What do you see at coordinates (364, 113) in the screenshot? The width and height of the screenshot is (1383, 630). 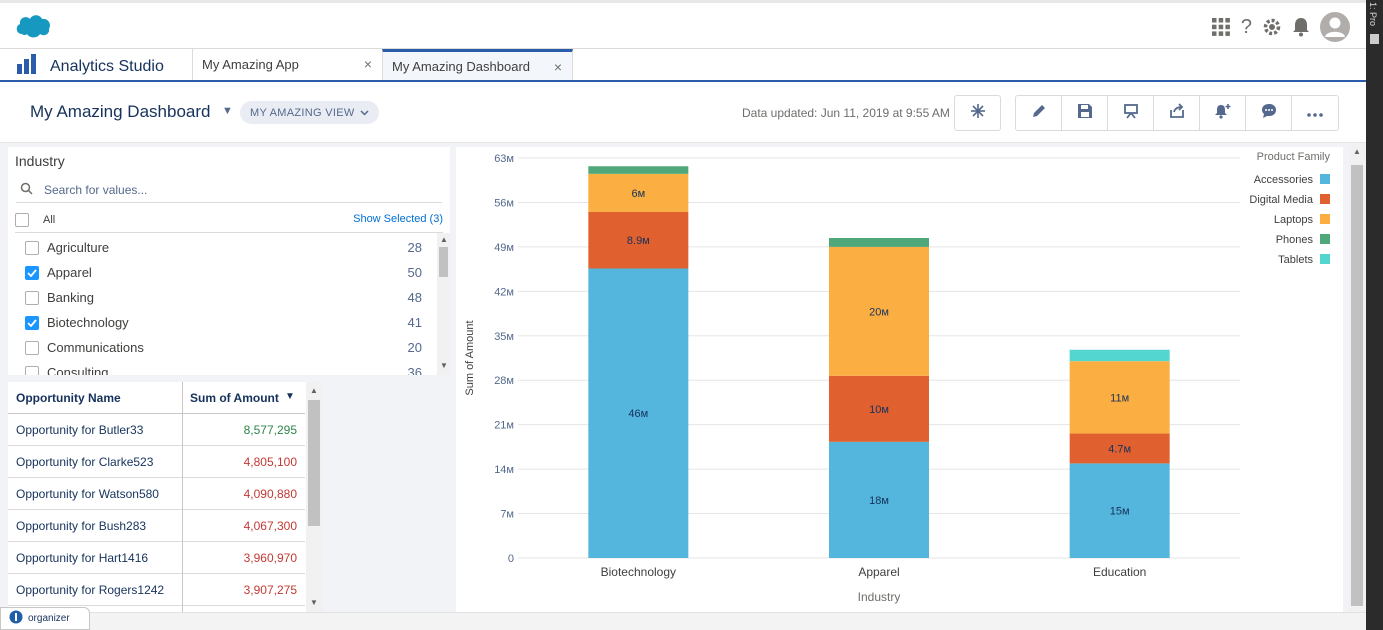 I see `chevron-down-icon` at bounding box center [364, 113].